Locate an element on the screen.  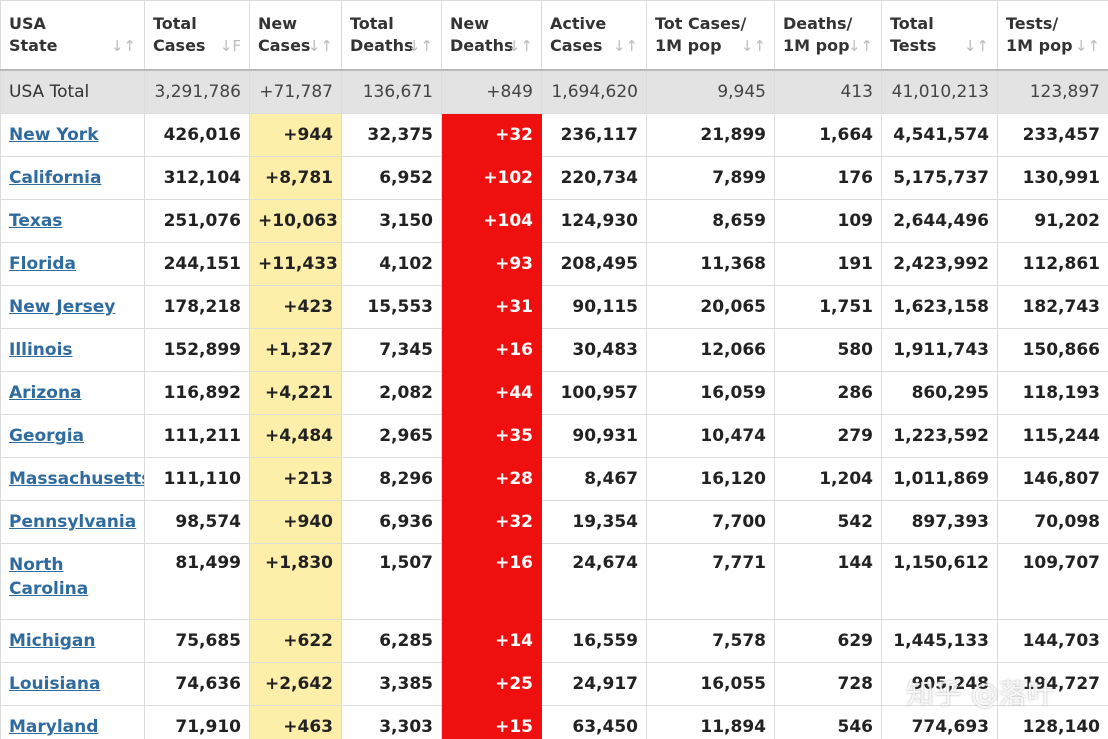
total-tests-cell: 2,423,992 is located at coordinates (939, 264).